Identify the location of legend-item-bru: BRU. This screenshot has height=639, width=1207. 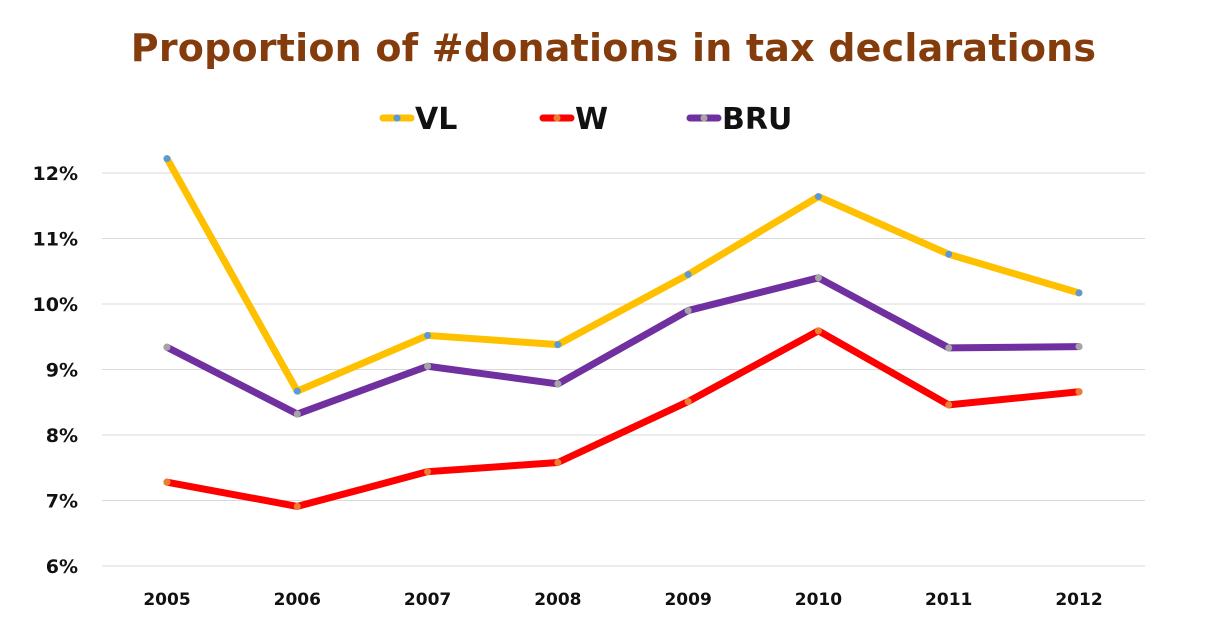
(739, 119).